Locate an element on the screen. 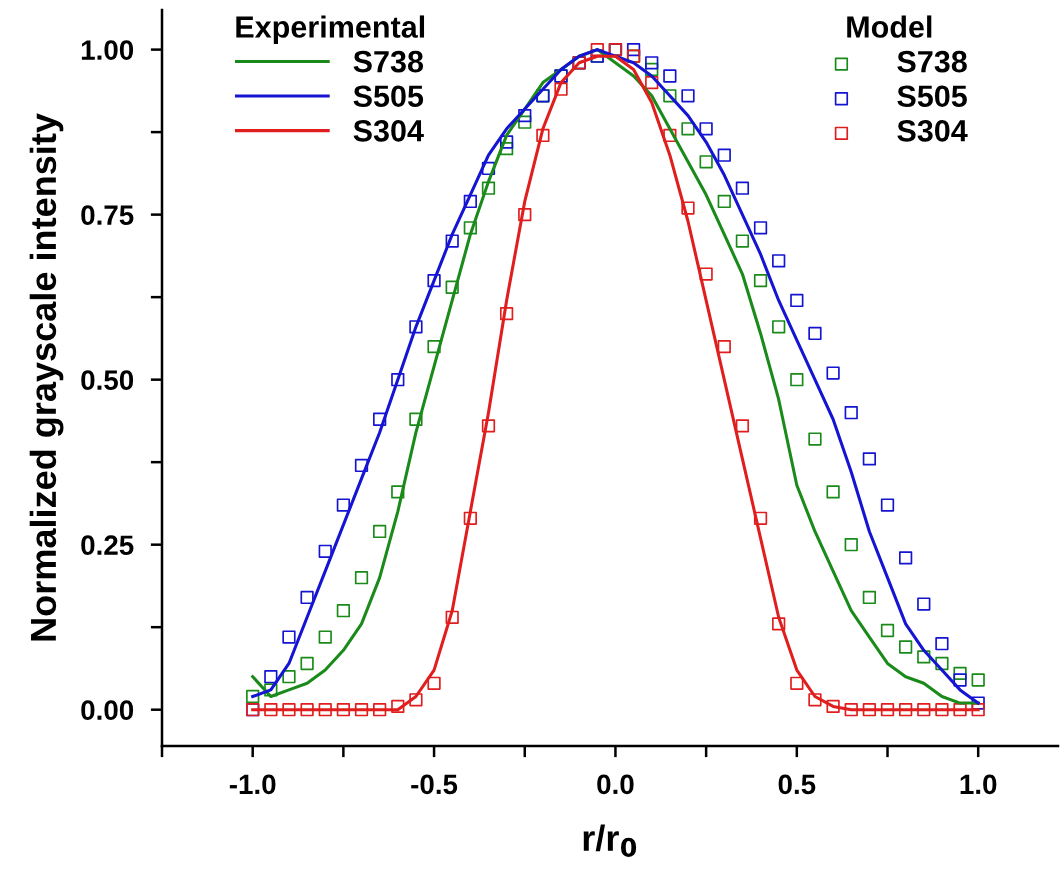  x-tick-label: -1.0 is located at coordinates (252, 784).